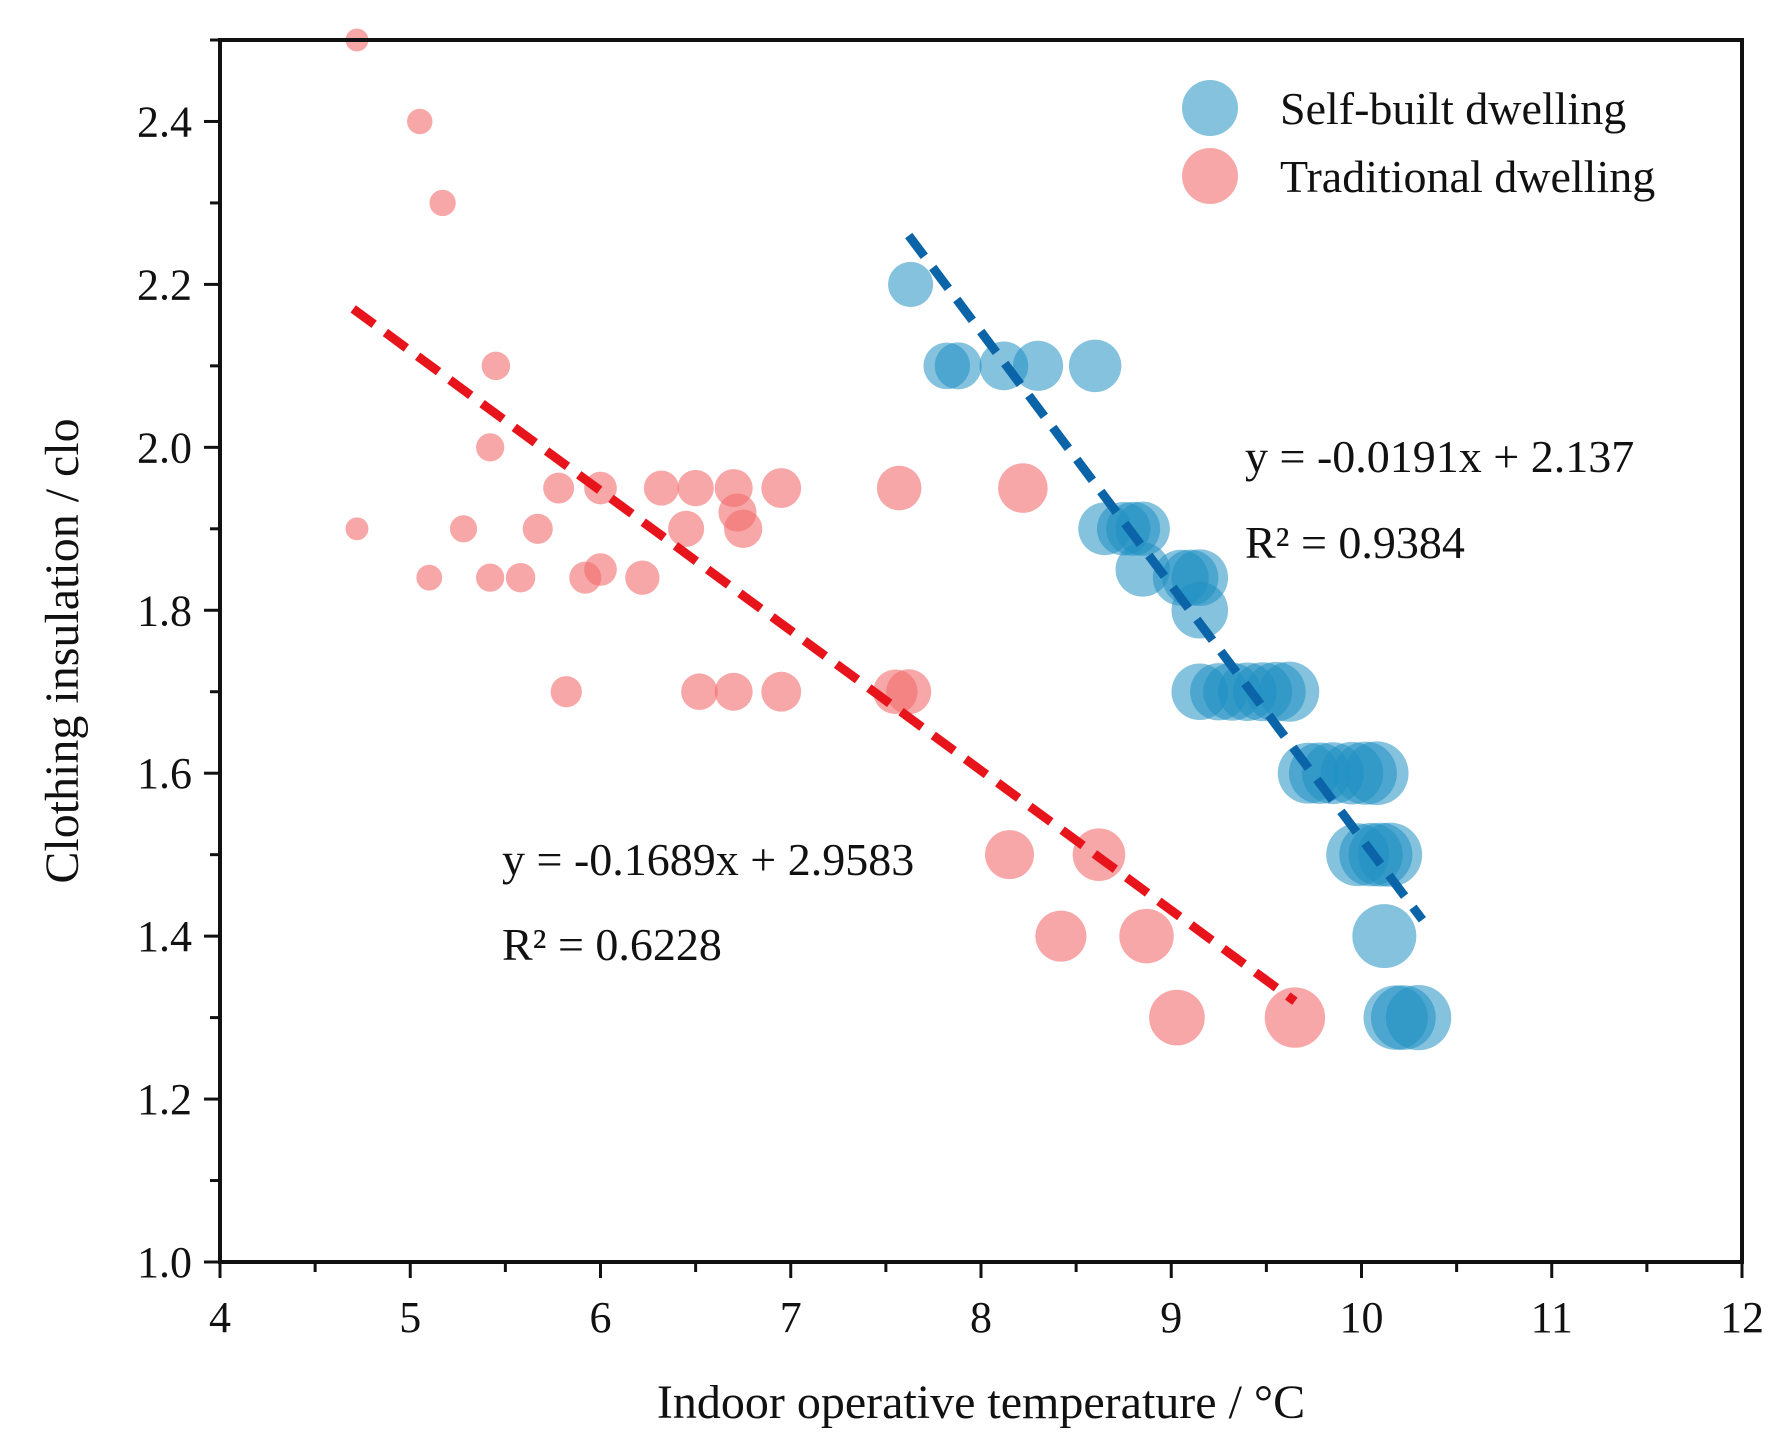 This screenshot has height=1448, width=1786. What do you see at coordinates (164, 692) in the screenshot?
I see `y-tick-labels: 1.0 1.2 1.4 1.6 1.8 2.0 2.2 2.4` at bounding box center [164, 692].